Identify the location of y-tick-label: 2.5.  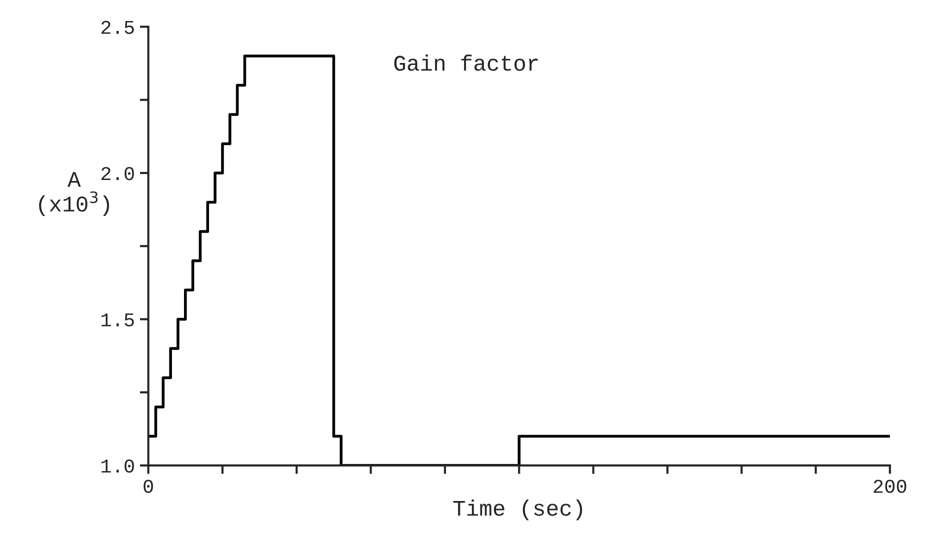
(117, 27).